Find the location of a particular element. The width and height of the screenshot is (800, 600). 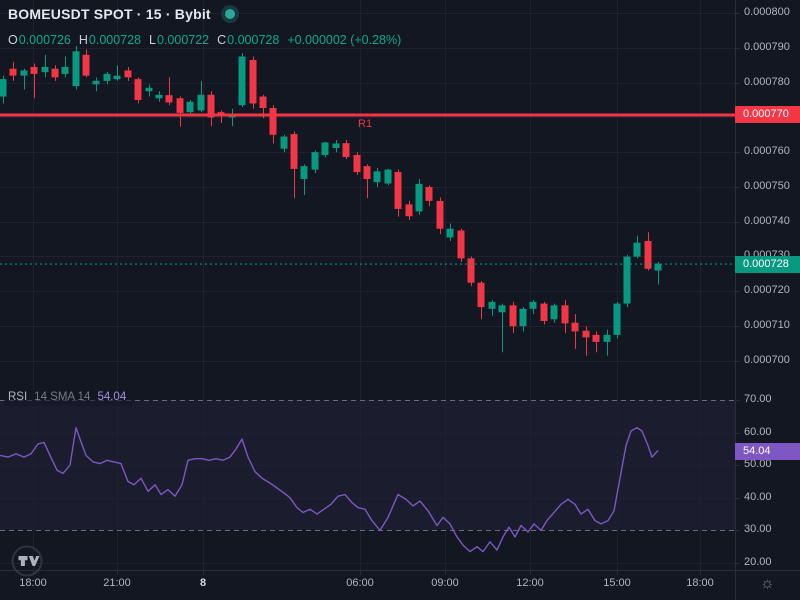

high-pair: H 0.000728 is located at coordinates (110, 40).